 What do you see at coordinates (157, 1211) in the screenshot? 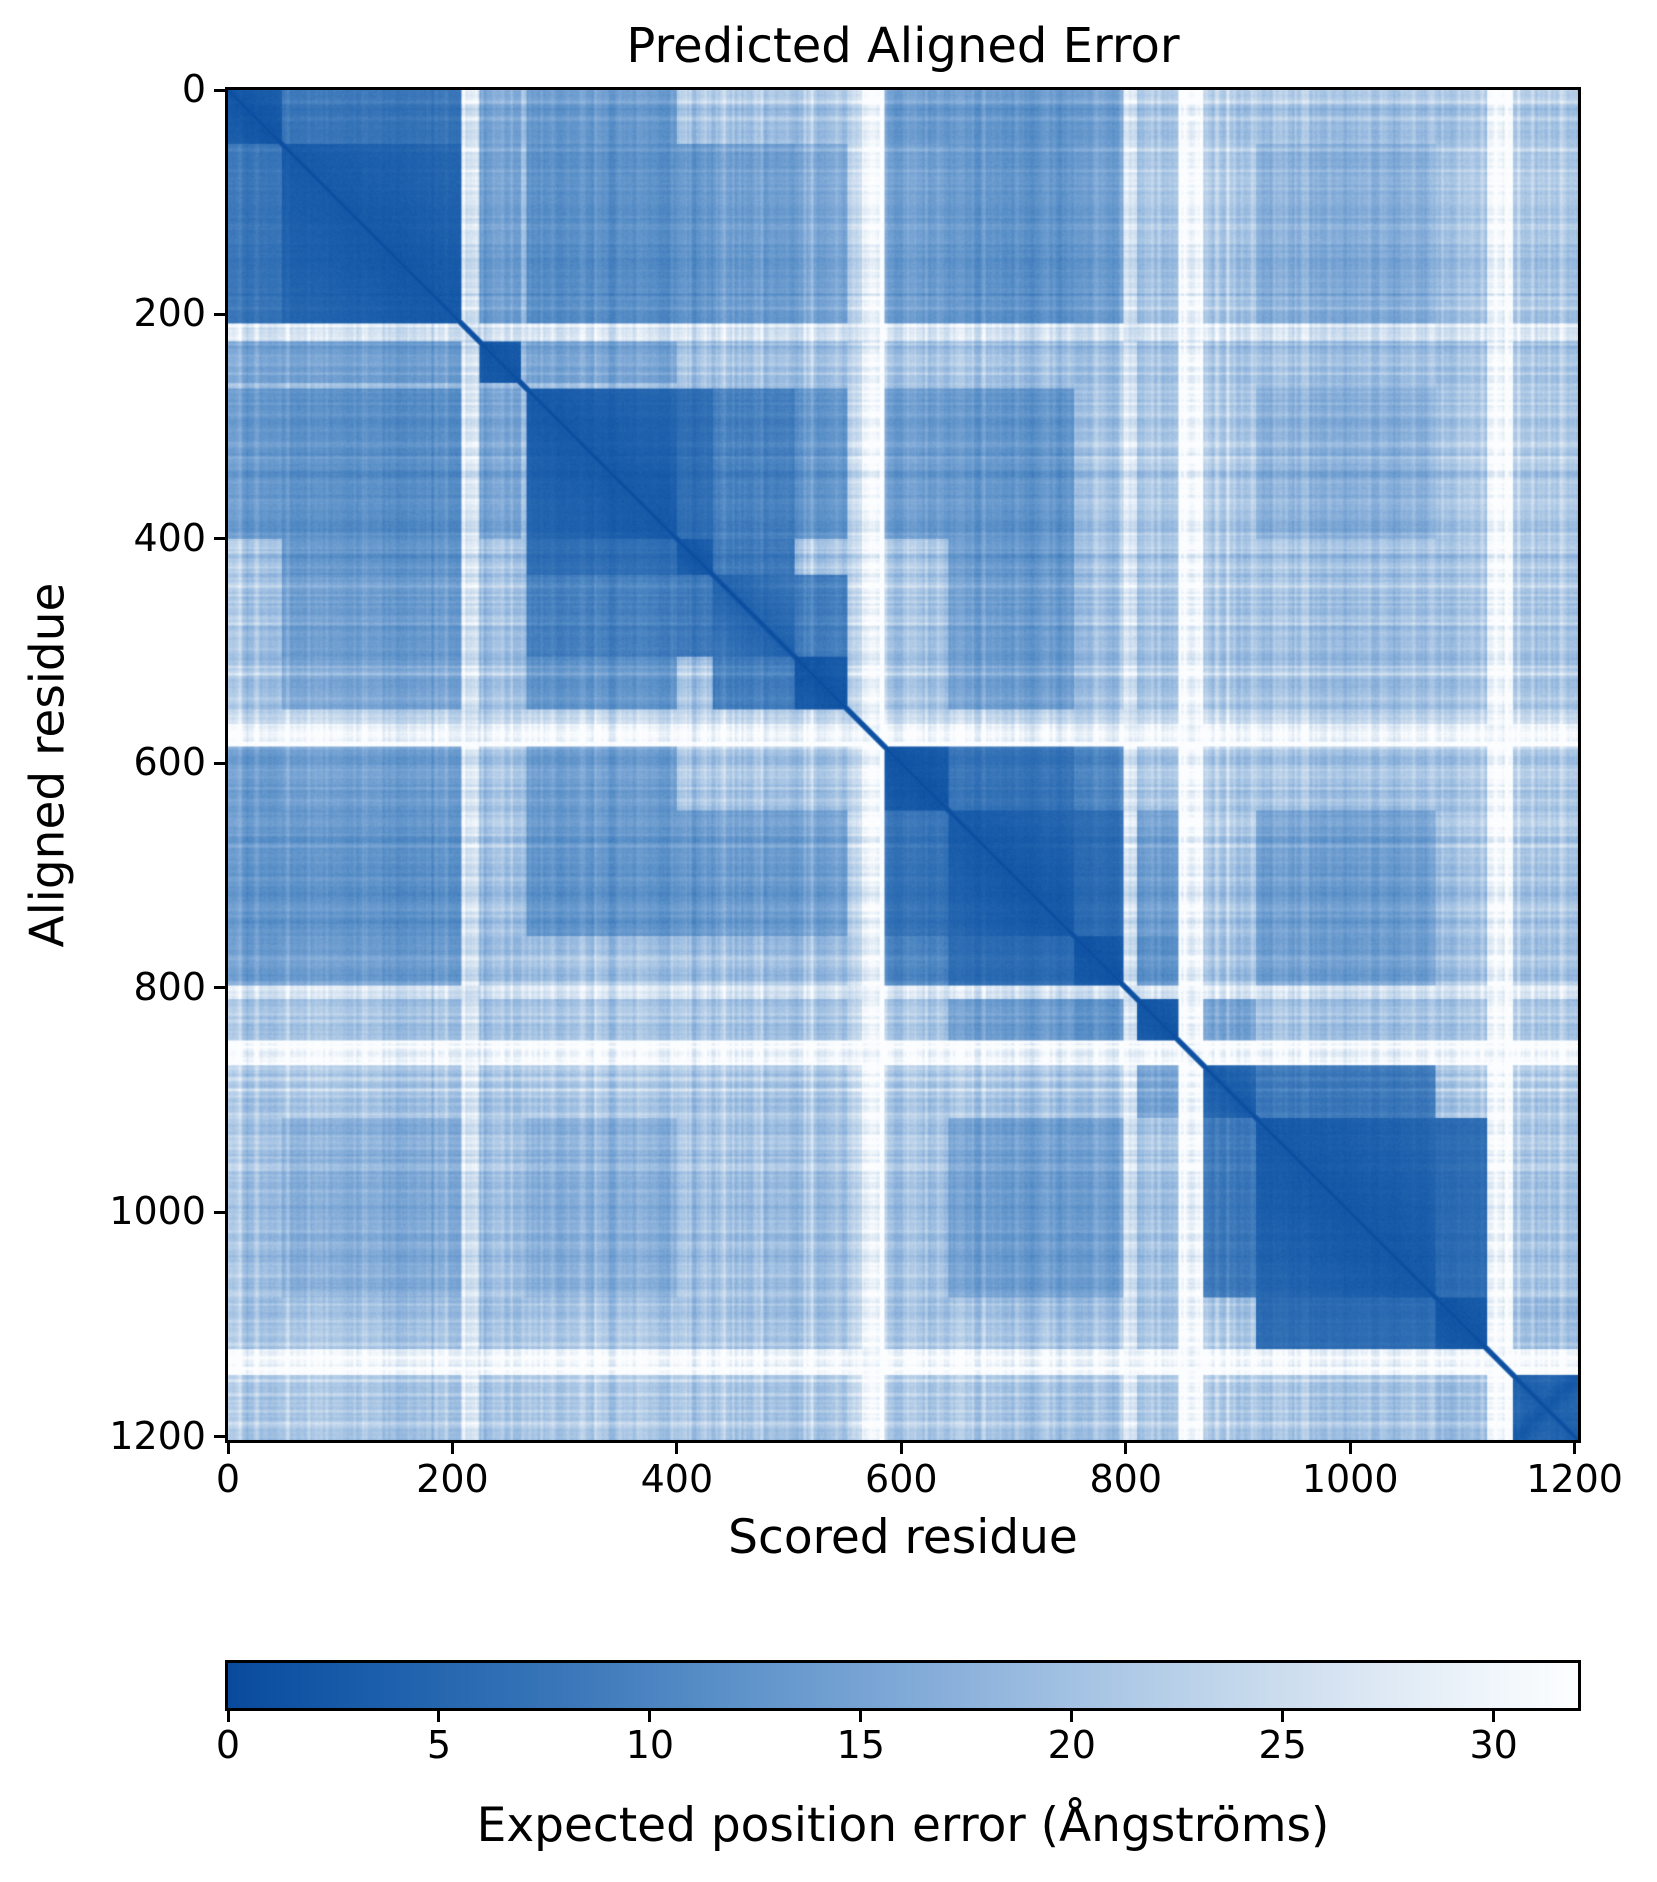
I see `y-tick-label: 1000` at bounding box center [157, 1211].